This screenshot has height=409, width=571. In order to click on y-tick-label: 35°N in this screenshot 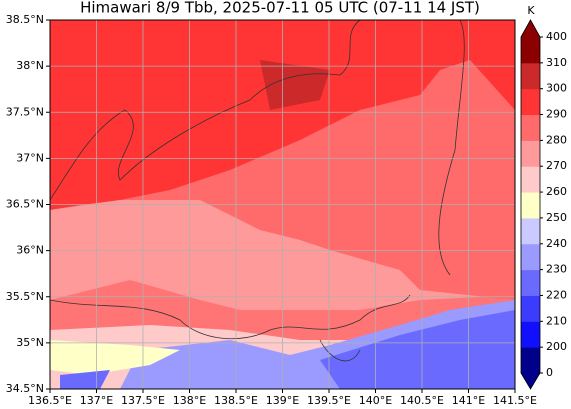, I will do `click(30, 342)`.